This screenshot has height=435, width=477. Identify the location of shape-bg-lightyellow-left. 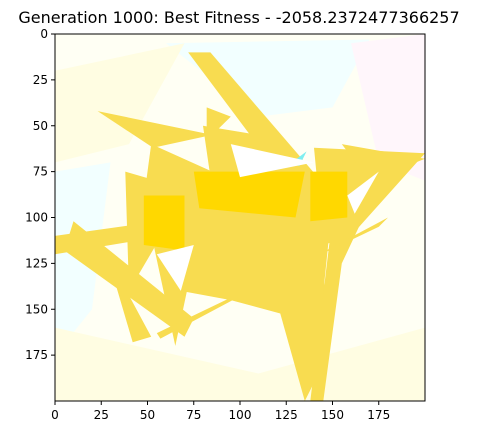
(120, 103).